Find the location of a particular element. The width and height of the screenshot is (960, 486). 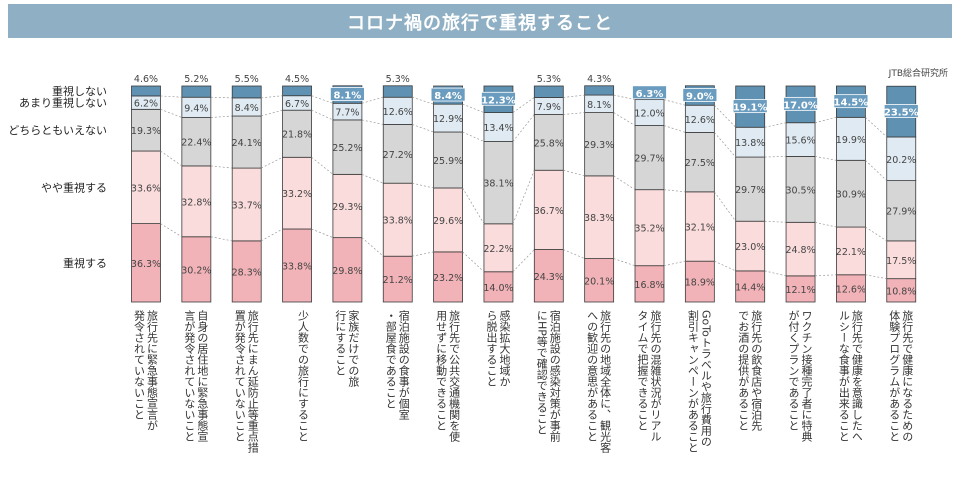

data-label: 13.4% is located at coordinates (498, 128).